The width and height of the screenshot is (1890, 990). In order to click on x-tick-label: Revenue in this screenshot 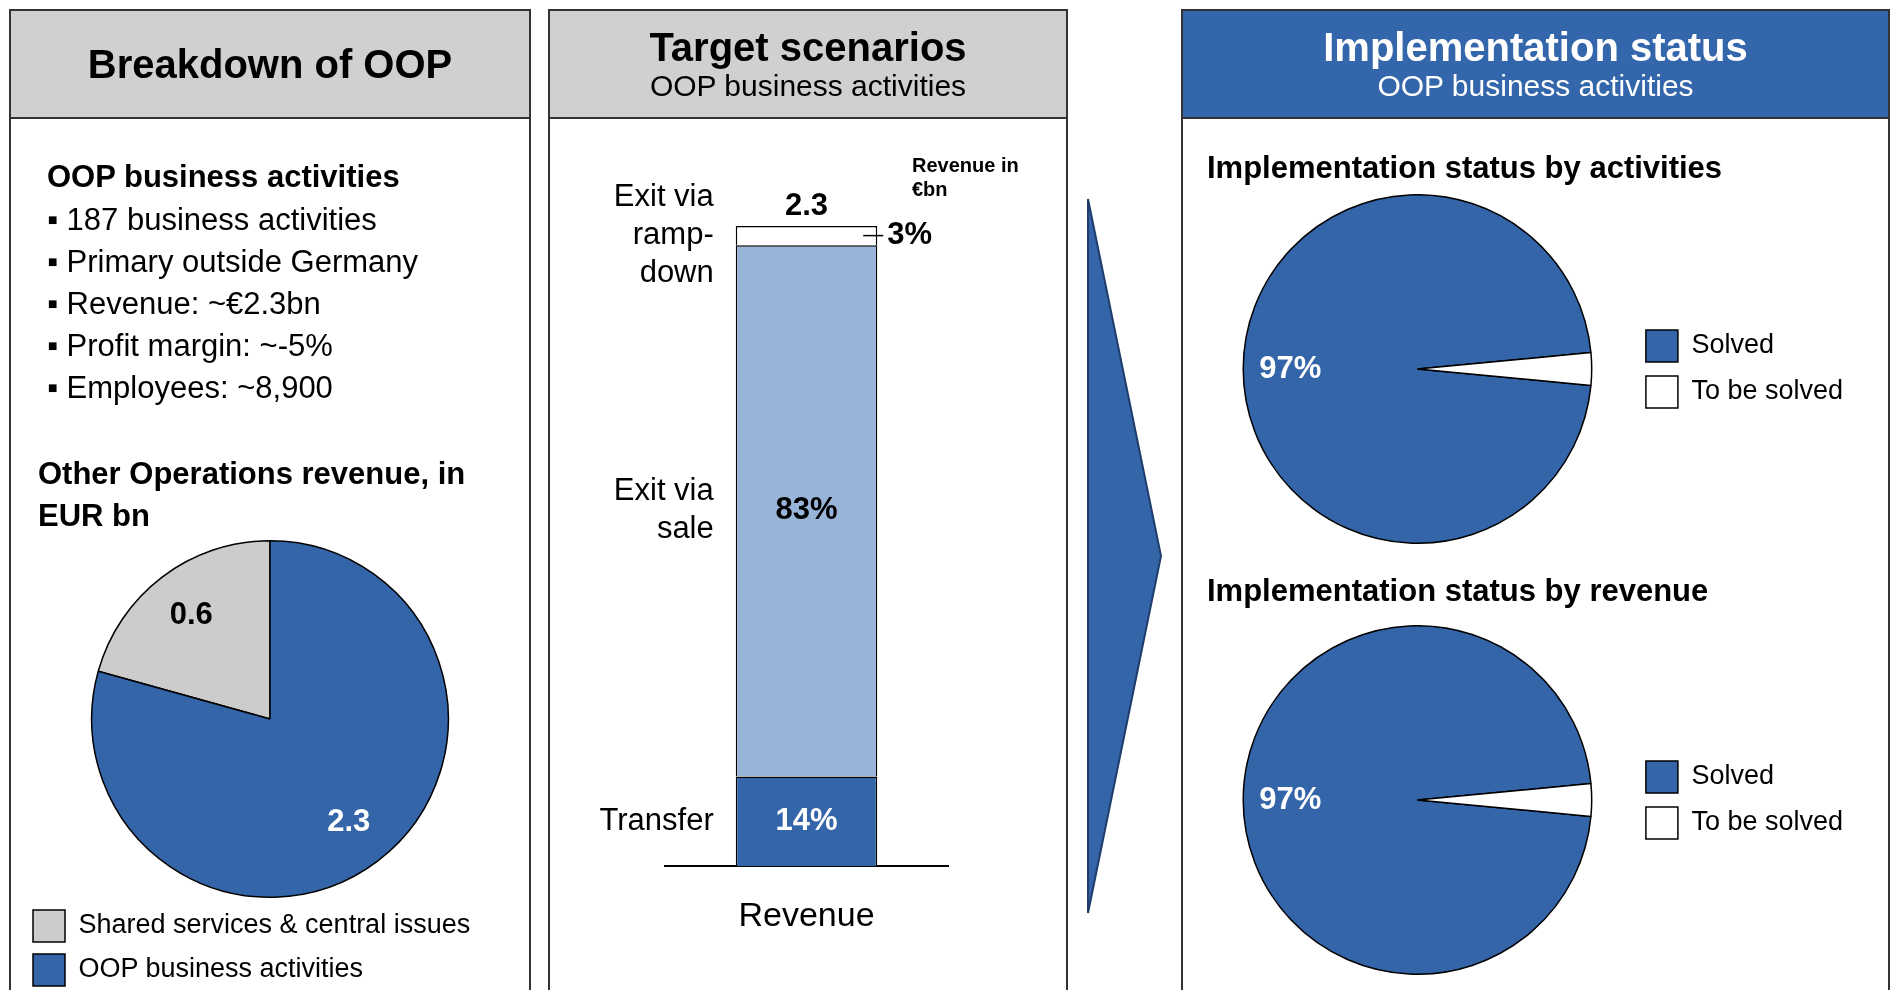, I will do `click(806, 913)`.